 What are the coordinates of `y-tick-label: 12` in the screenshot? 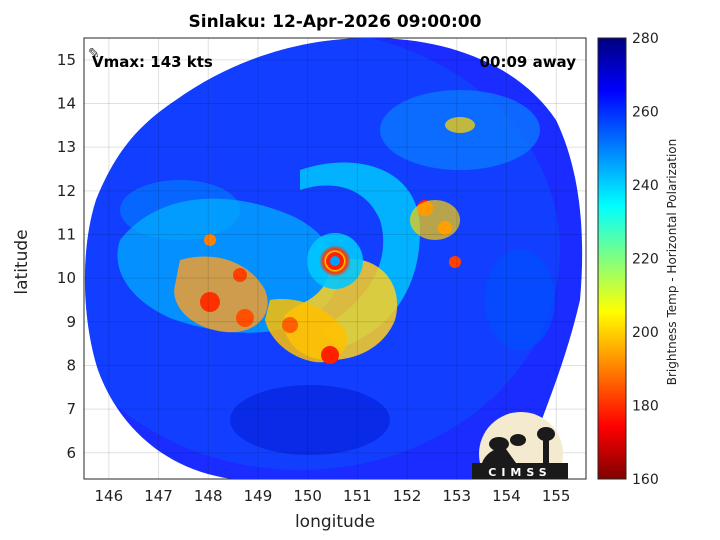 It's located at (66, 191).